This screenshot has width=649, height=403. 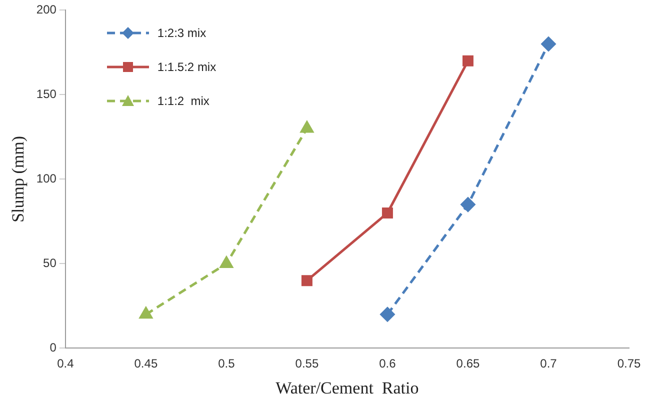 I want to click on legend-label: 1:1:2 mix, so click(x=183, y=101).